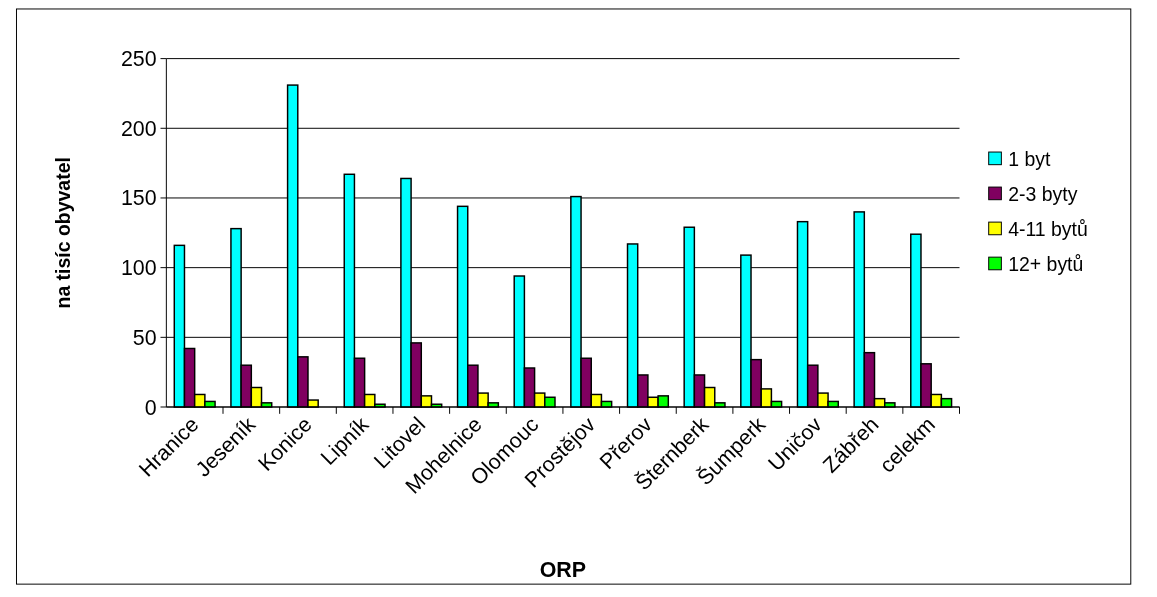  Describe the element at coordinates (138, 59) in the screenshot. I see `y-tick-label: 250` at that location.